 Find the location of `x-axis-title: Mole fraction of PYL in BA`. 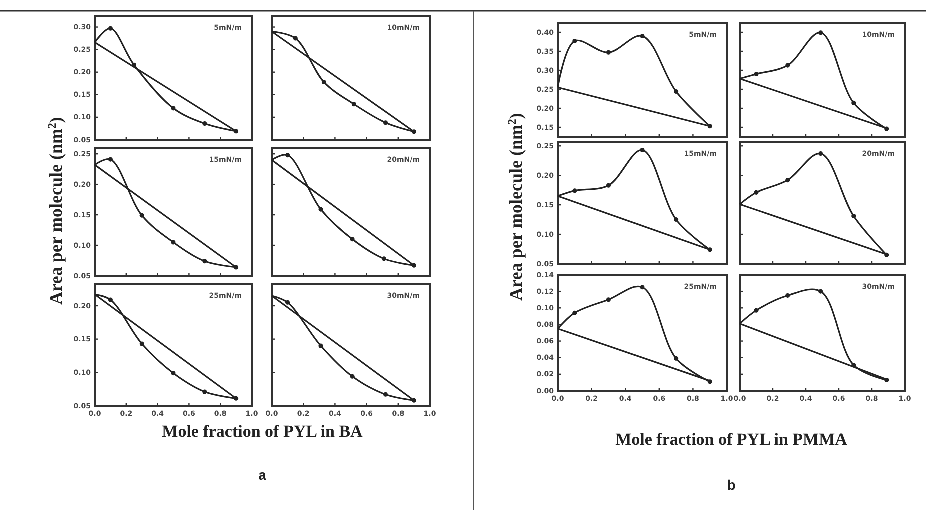

x-axis-title: Mole fraction of PYL in BA is located at coordinates (263, 431).